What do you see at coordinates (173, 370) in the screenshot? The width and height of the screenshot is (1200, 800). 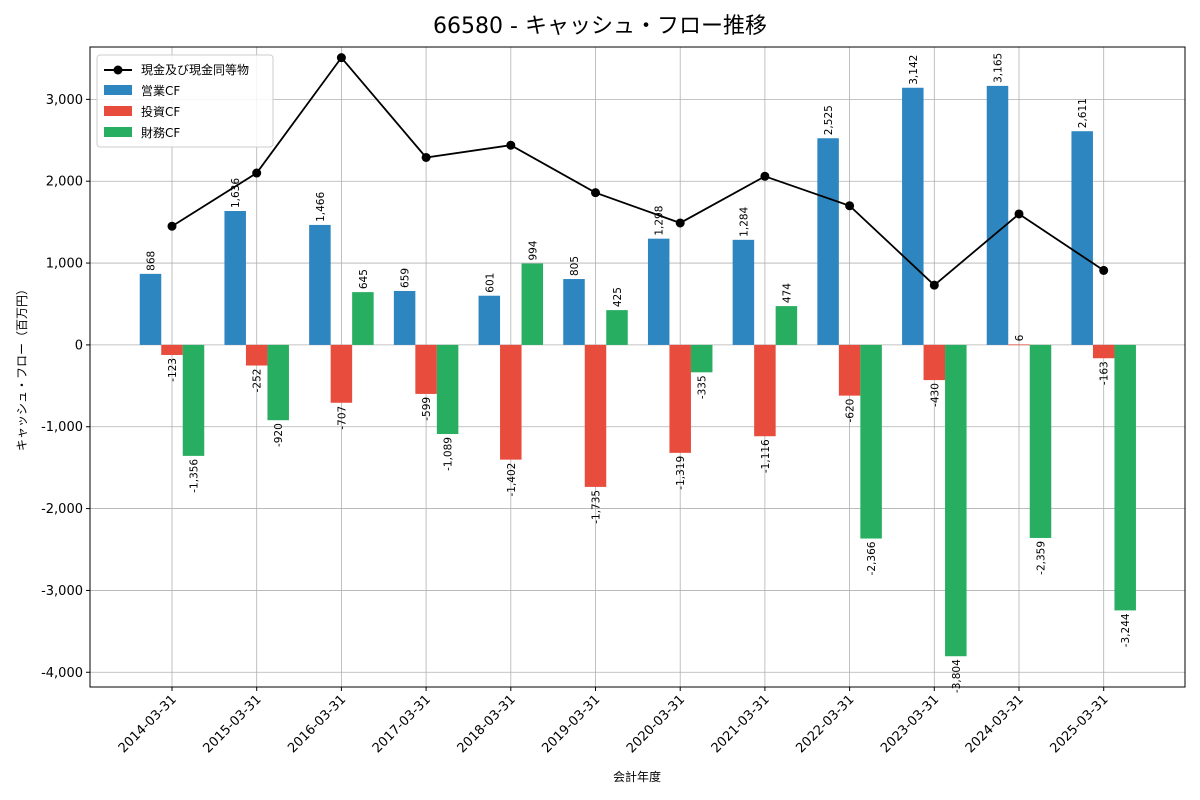 I see `bar-label-investing: -123` at bounding box center [173, 370].